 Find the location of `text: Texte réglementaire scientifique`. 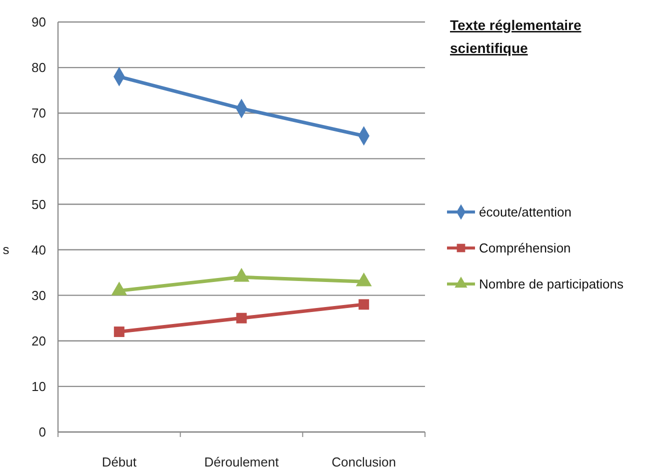

text: Texte réglementaire scientifique is located at coordinates (516, 36).